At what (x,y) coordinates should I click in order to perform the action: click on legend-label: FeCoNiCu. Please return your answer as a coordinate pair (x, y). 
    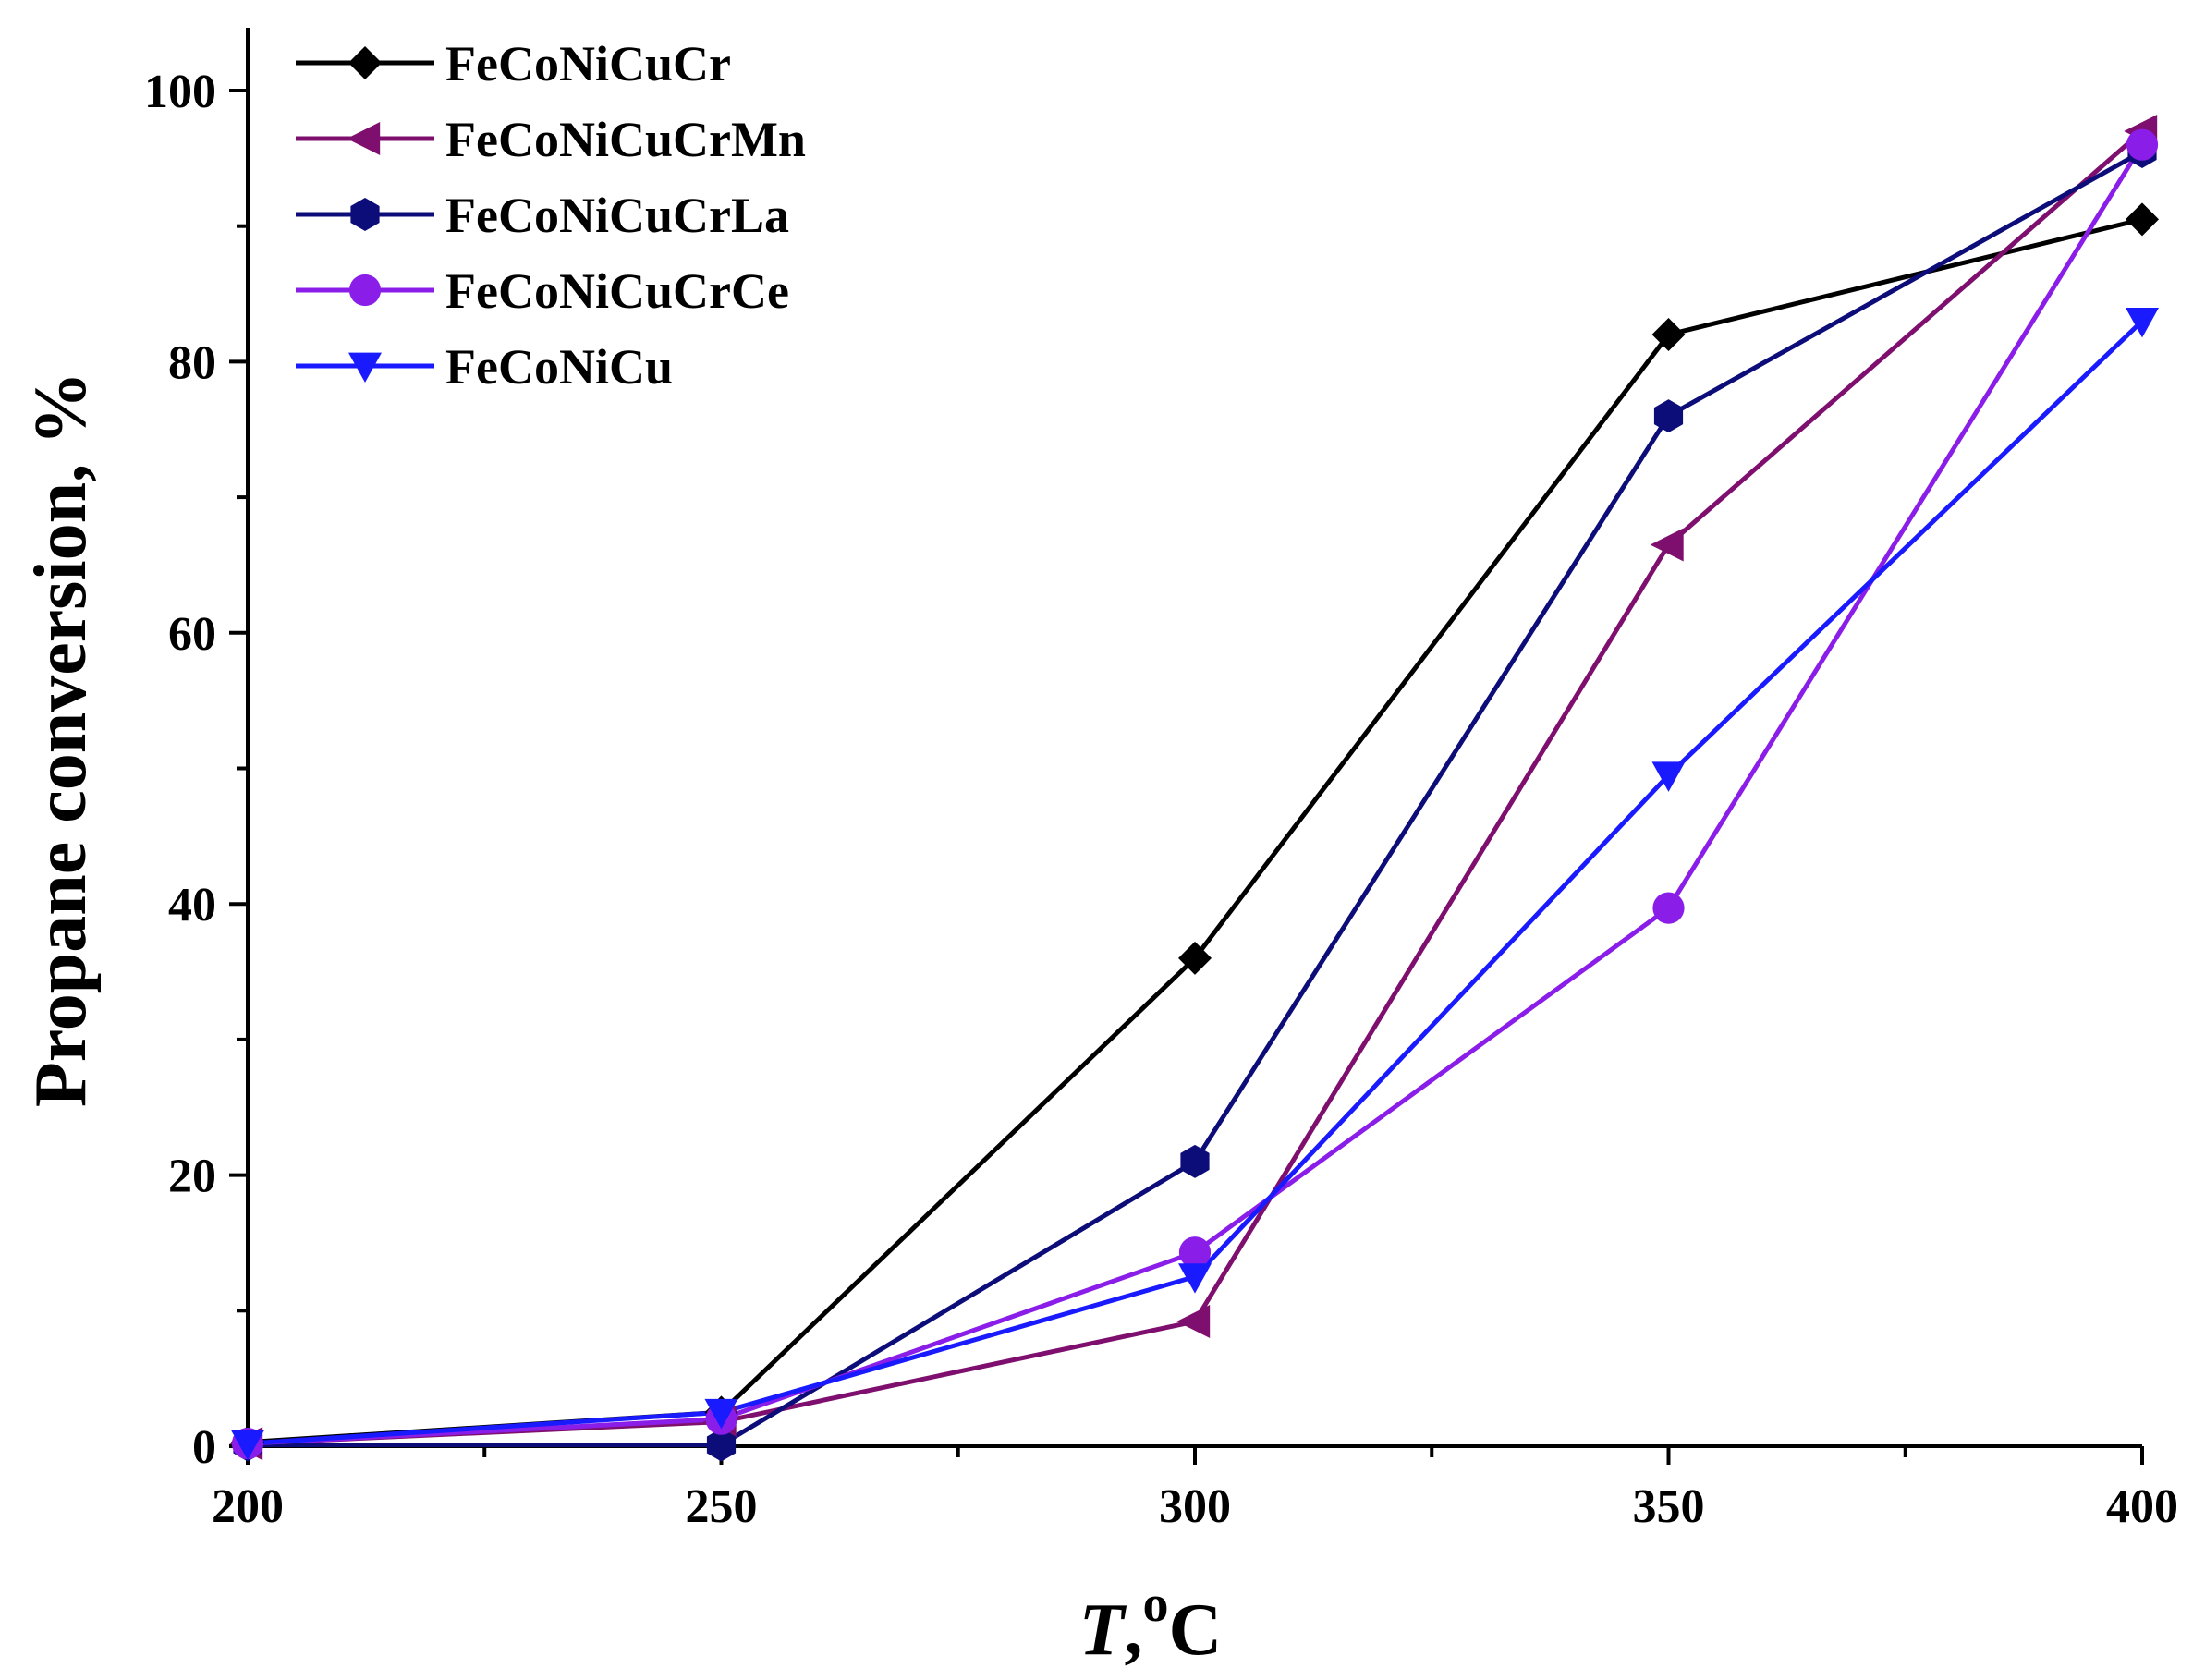
    Looking at the image, I should click on (559, 367).